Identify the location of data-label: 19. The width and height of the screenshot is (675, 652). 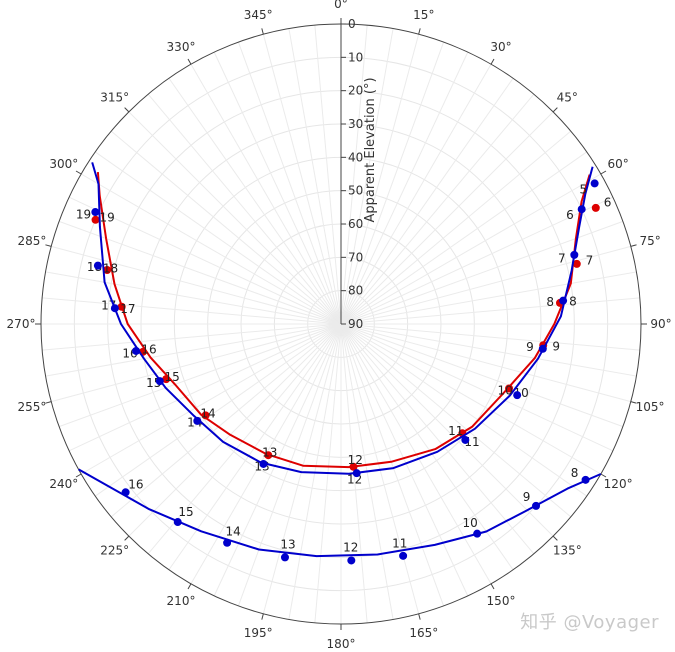
(83, 215).